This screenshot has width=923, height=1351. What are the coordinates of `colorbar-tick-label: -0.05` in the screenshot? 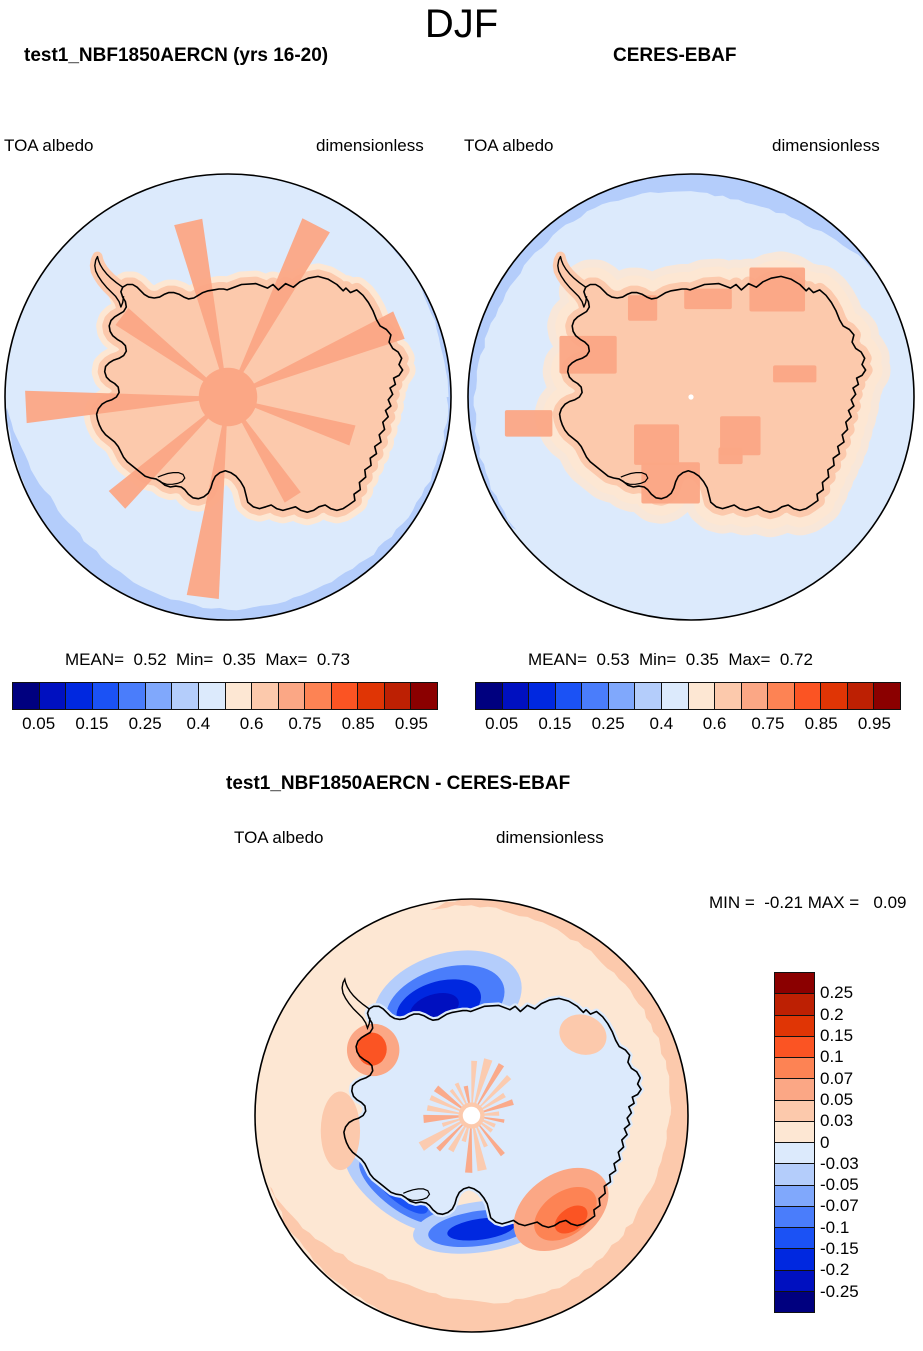 It's located at (839, 1185).